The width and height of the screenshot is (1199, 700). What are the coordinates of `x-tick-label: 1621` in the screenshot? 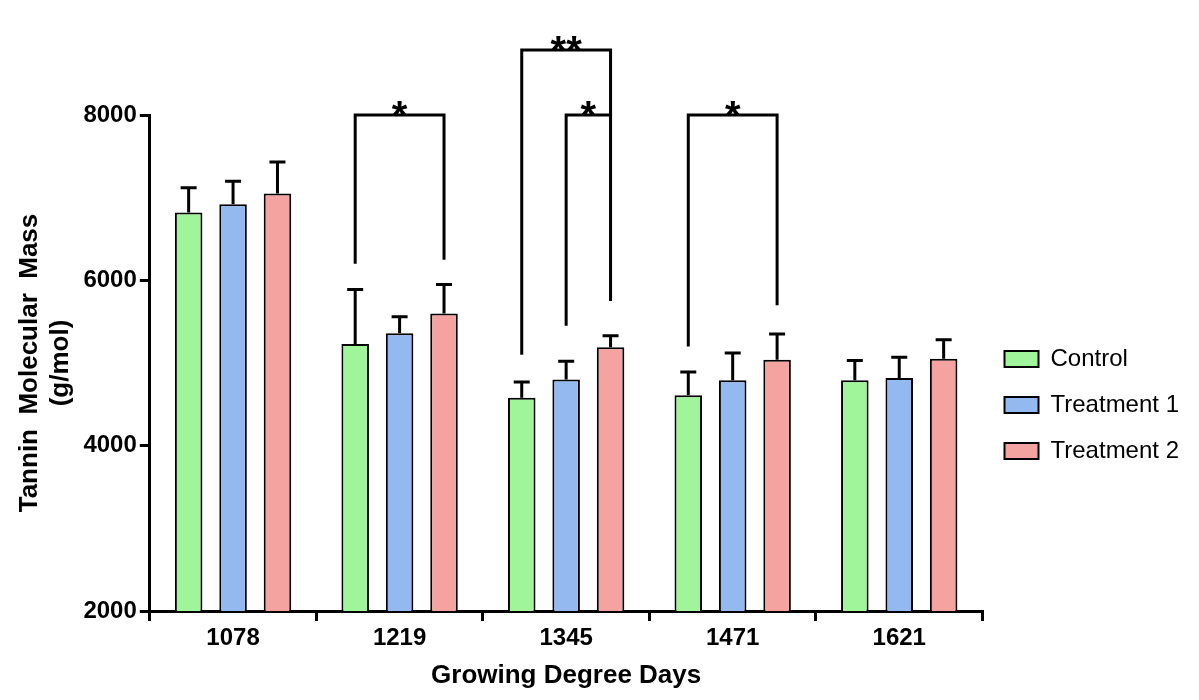 It's located at (899, 637).